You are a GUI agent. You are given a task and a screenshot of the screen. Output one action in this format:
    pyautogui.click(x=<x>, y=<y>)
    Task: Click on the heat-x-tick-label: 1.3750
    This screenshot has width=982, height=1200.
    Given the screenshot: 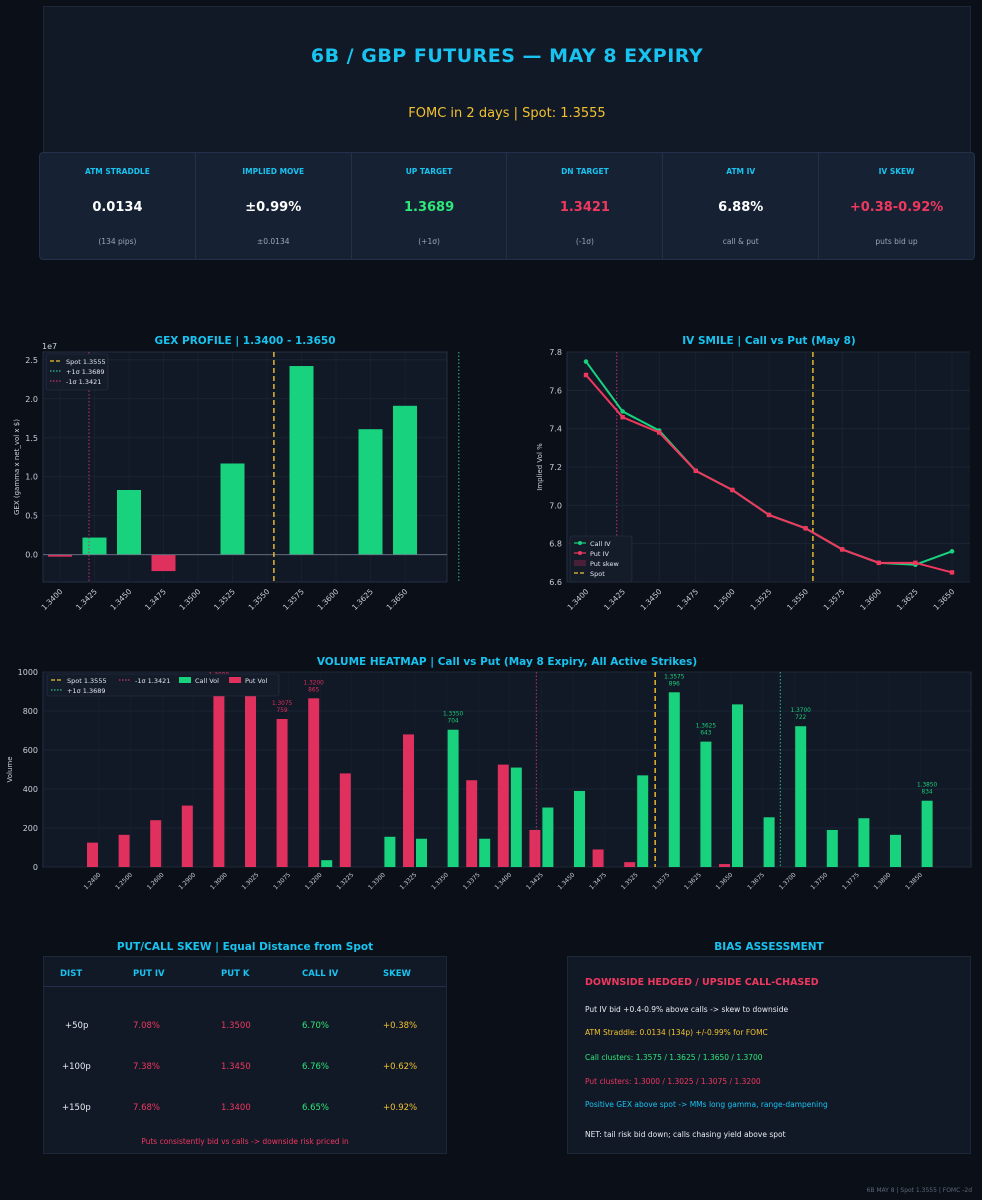 What is the action you would take?
    pyautogui.click(x=819, y=881)
    